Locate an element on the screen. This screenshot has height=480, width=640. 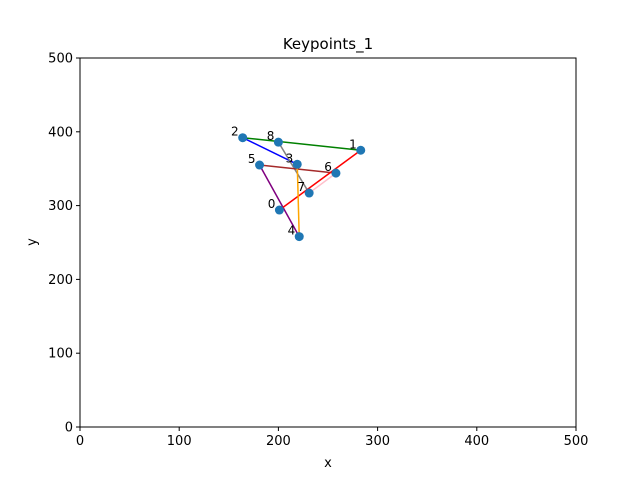
x-tick-label: 0 is located at coordinates (80, 441).